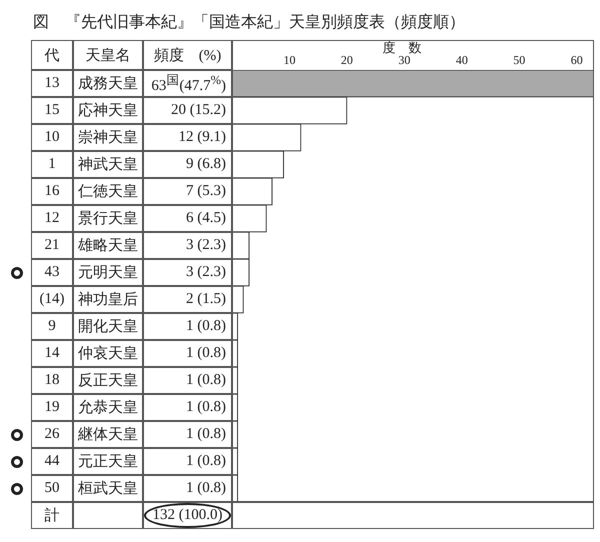 The width and height of the screenshot is (600, 542). What do you see at coordinates (52, 353) in the screenshot?
I see `y2-tick-label: 14` at bounding box center [52, 353].